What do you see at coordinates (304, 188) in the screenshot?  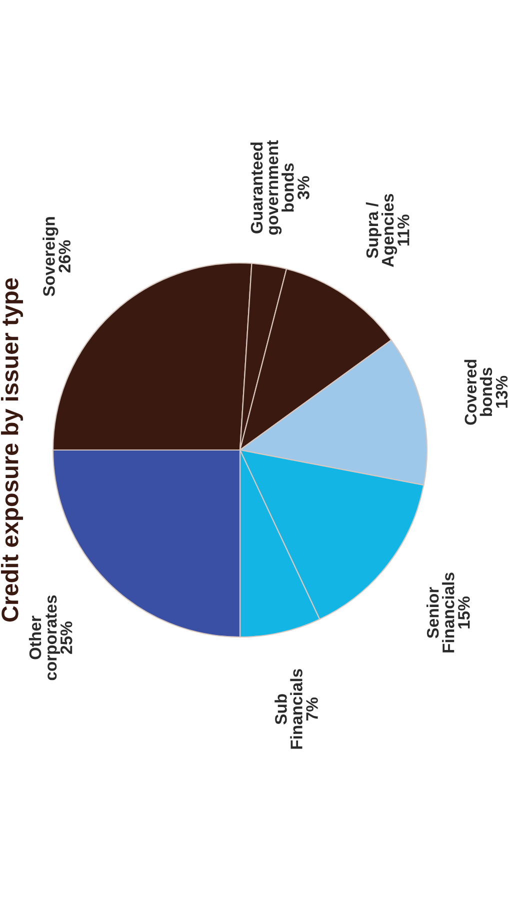 I see `data-label: 3%` at bounding box center [304, 188].